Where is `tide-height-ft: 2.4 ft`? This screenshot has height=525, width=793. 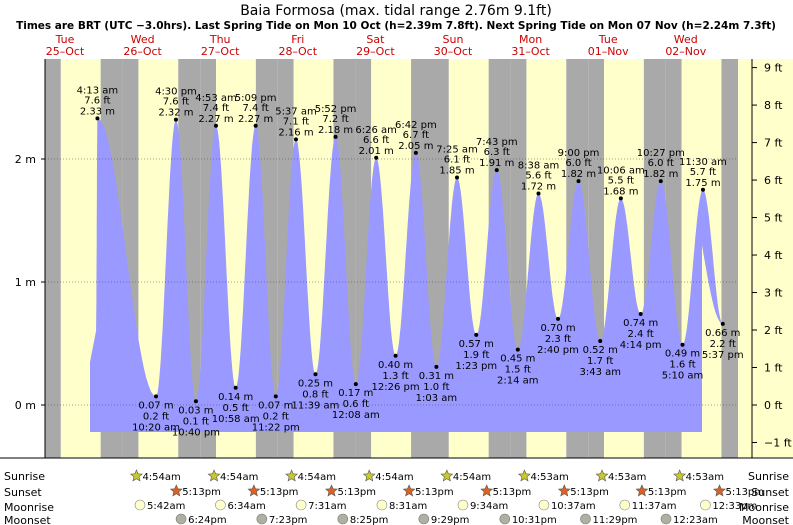 tide-height-ft: 2.4 ft is located at coordinates (640, 334).